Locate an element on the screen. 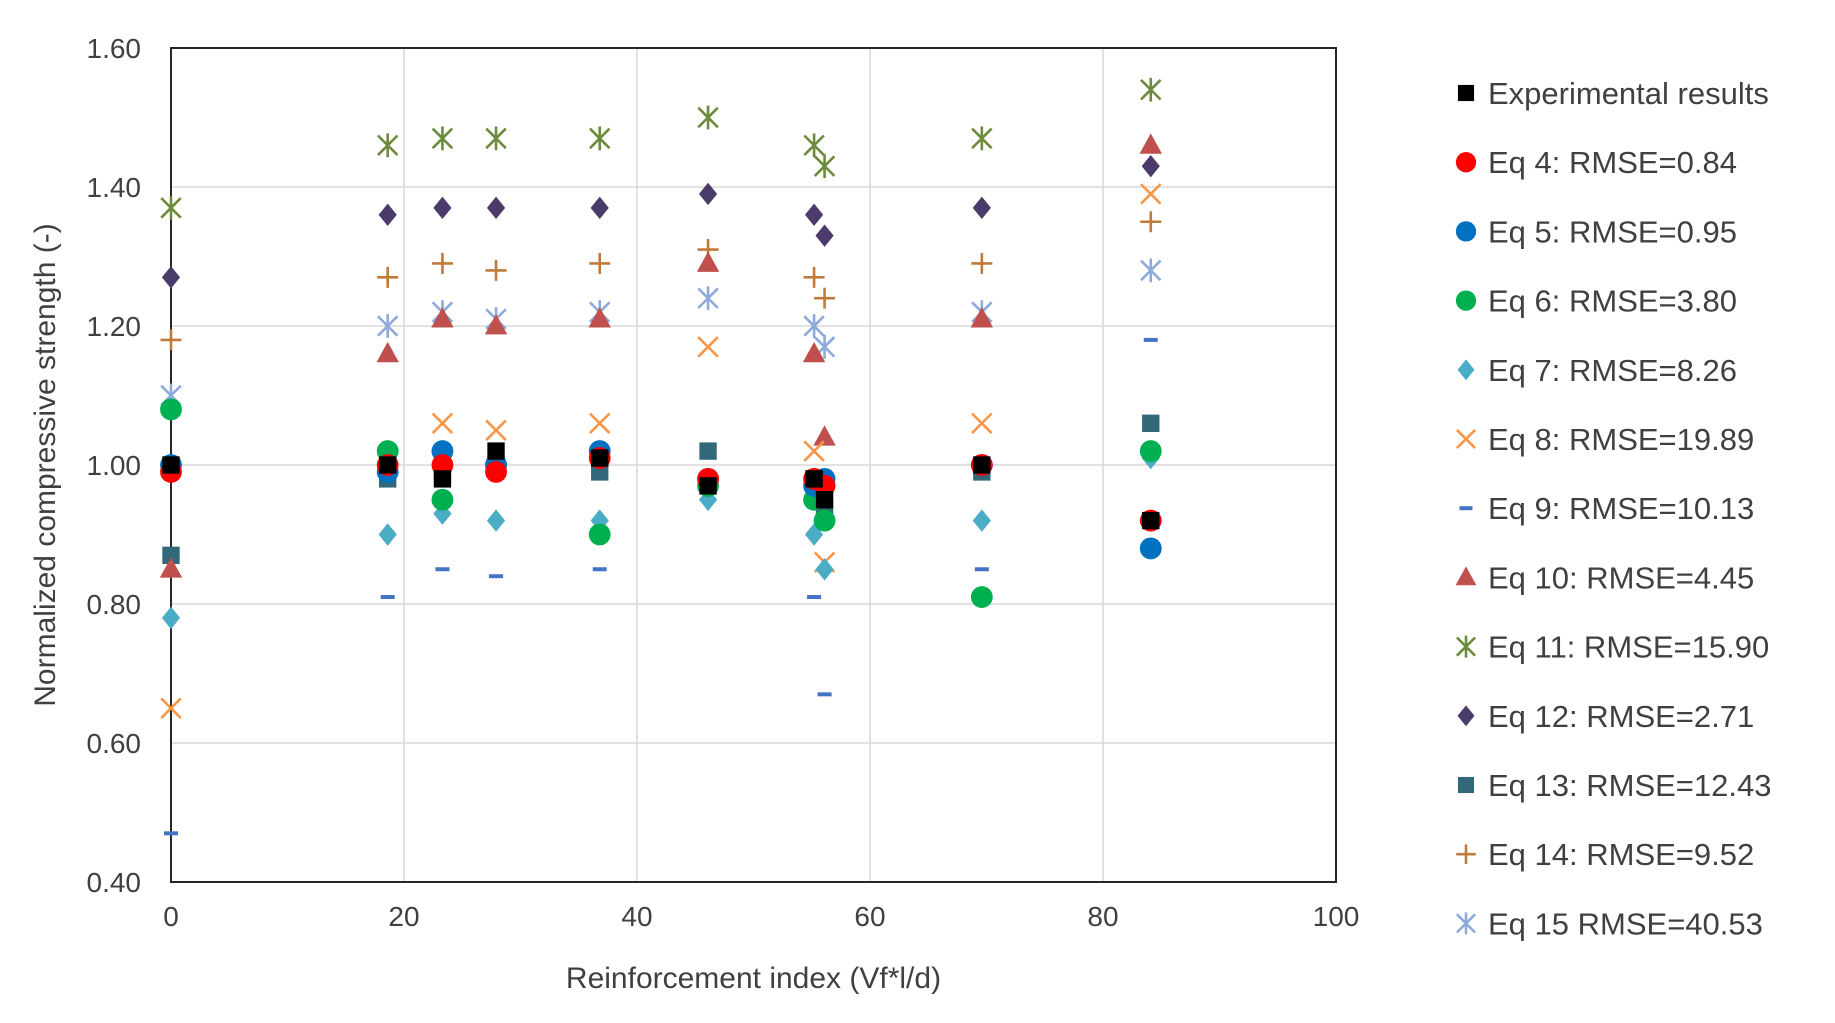  y-tick-labels: 0.40 0.60 0.80 1.00 1.20 1.40 1.60 is located at coordinates (114, 465).